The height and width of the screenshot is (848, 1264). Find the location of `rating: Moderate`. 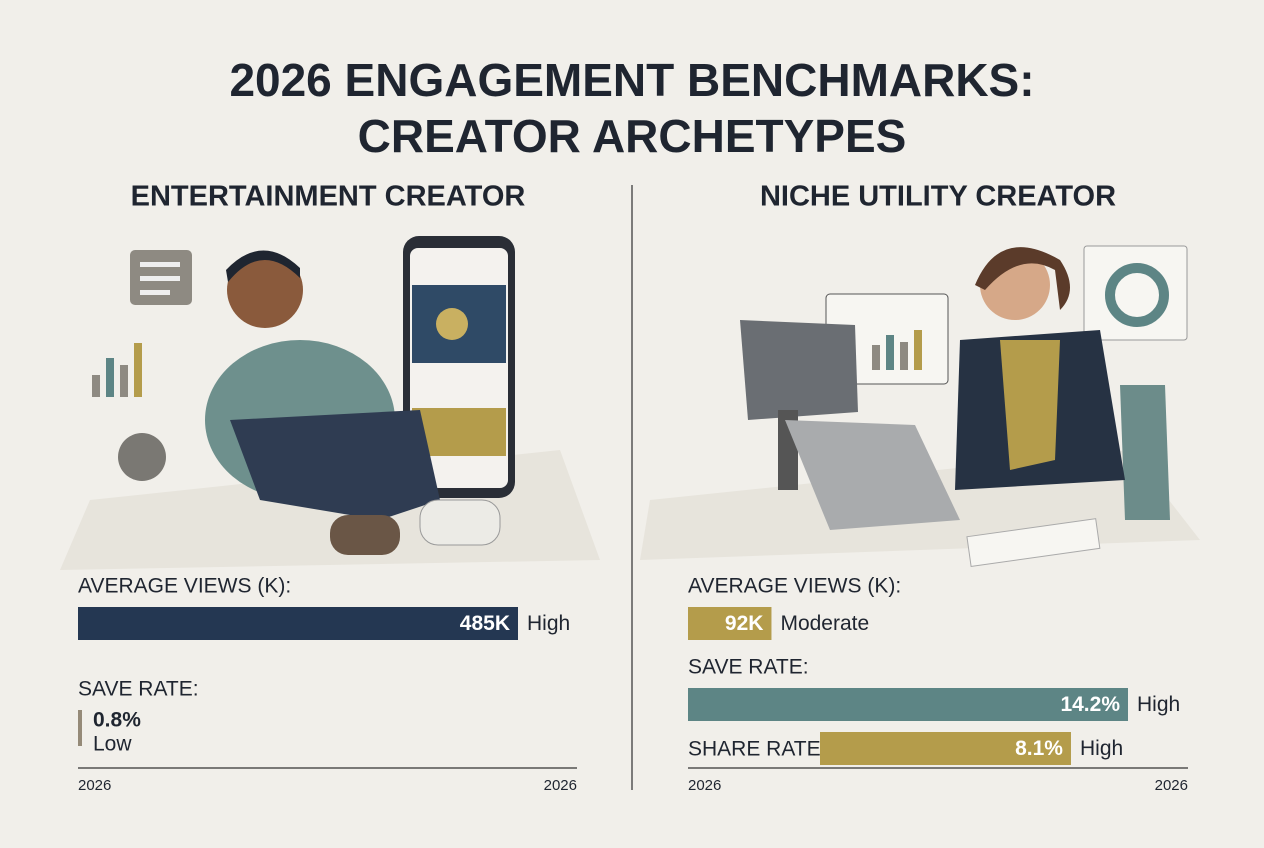

rating: Moderate is located at coordinates (824, 623).